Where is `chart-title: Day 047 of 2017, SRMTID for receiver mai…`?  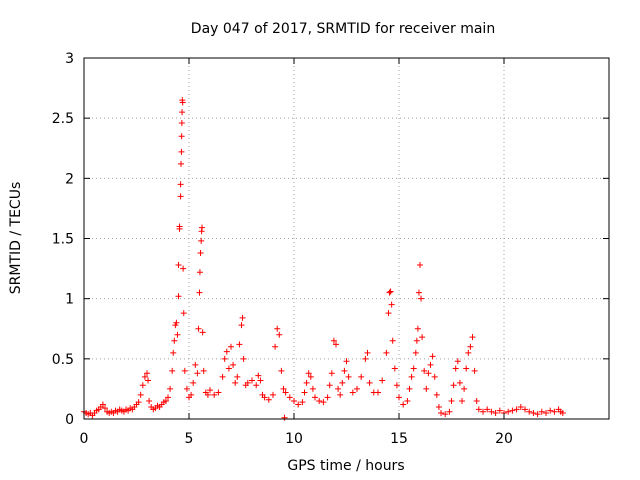
chart-title: Day 047 of 2017, SRMTID for receiver mai… is located at coordinates (343, 29).